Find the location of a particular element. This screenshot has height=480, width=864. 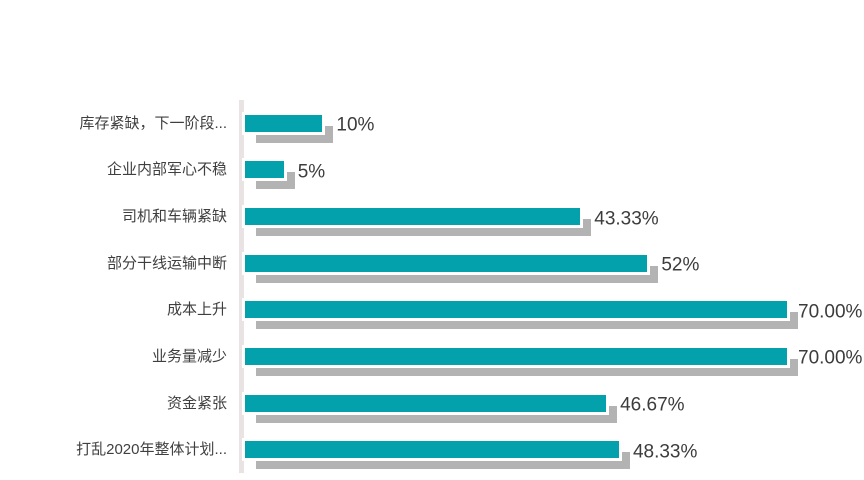

chart-row: 成本上升 70.00% is located at coordinates (432, 310).